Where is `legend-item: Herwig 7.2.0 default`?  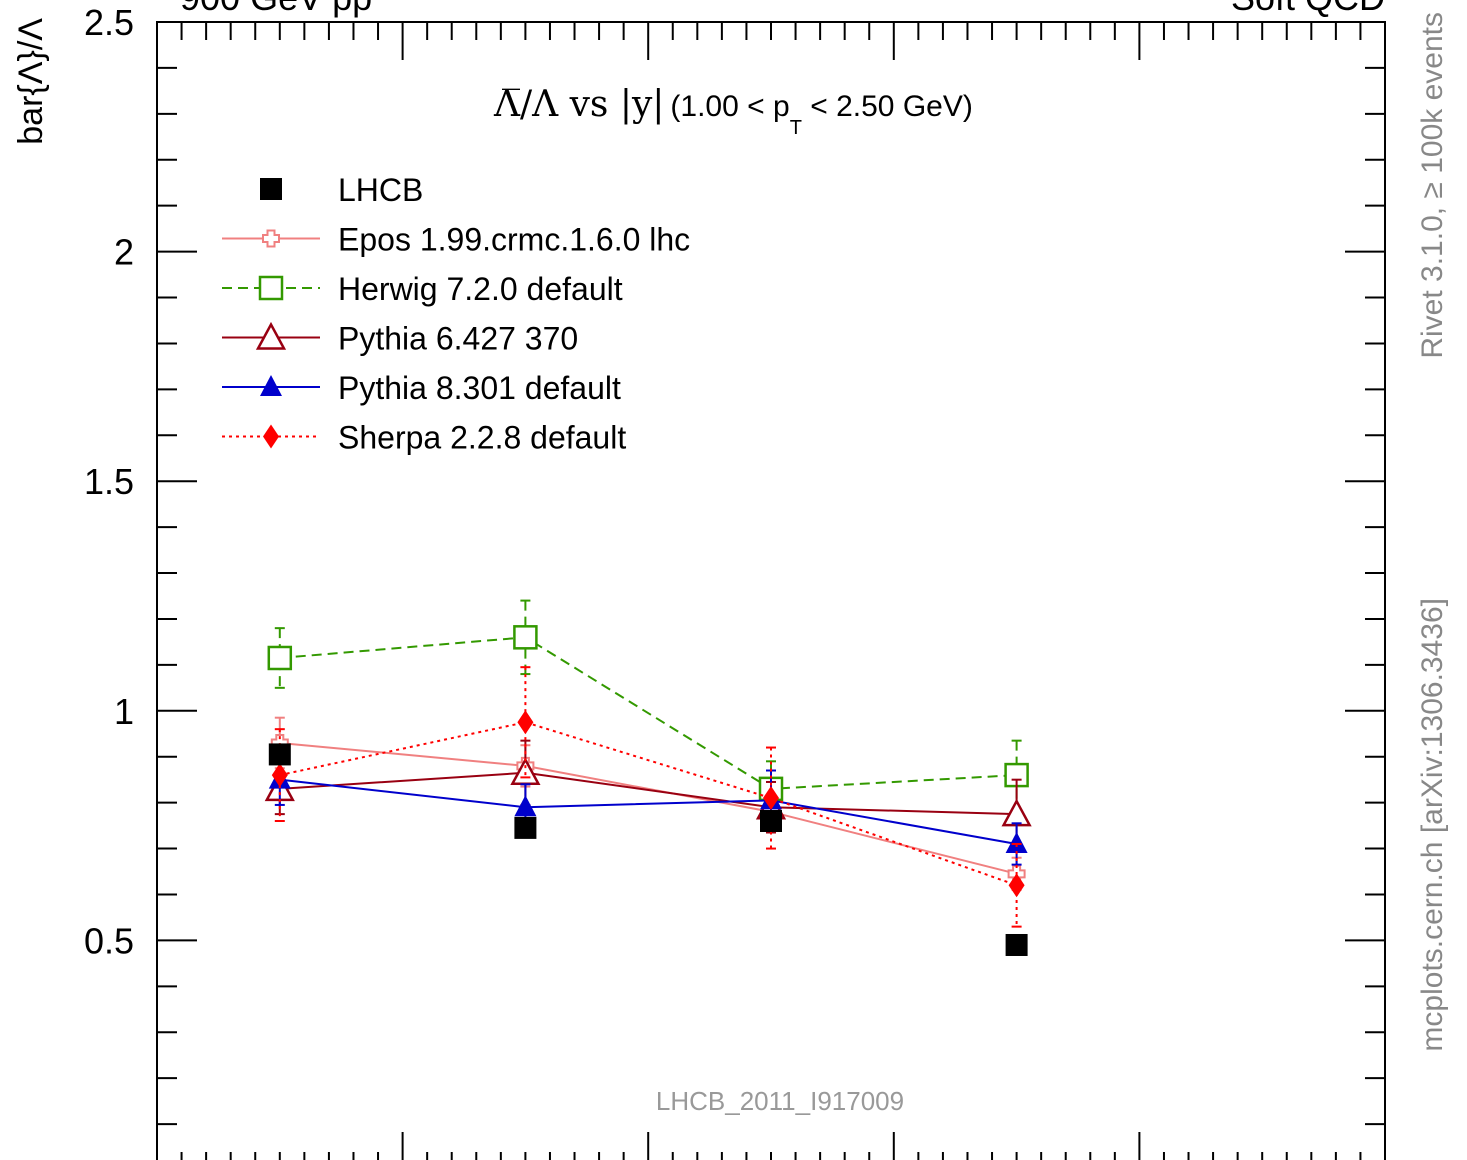
legend-item: Herwig 7.2.0 default is located at coordinates (422, 289).